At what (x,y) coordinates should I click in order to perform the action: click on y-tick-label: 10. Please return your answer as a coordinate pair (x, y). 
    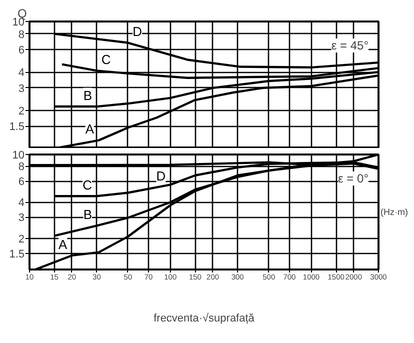
    Looking at the image, I should click on (18, 156).